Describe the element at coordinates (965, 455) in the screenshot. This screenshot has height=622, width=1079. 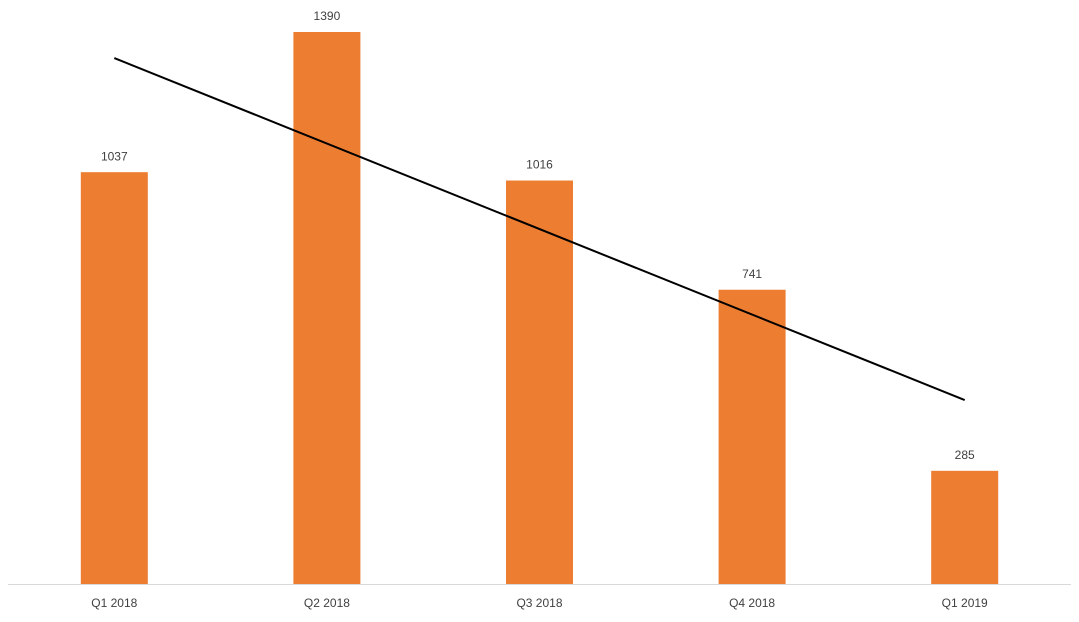
I see `value-label: 285` at that location.